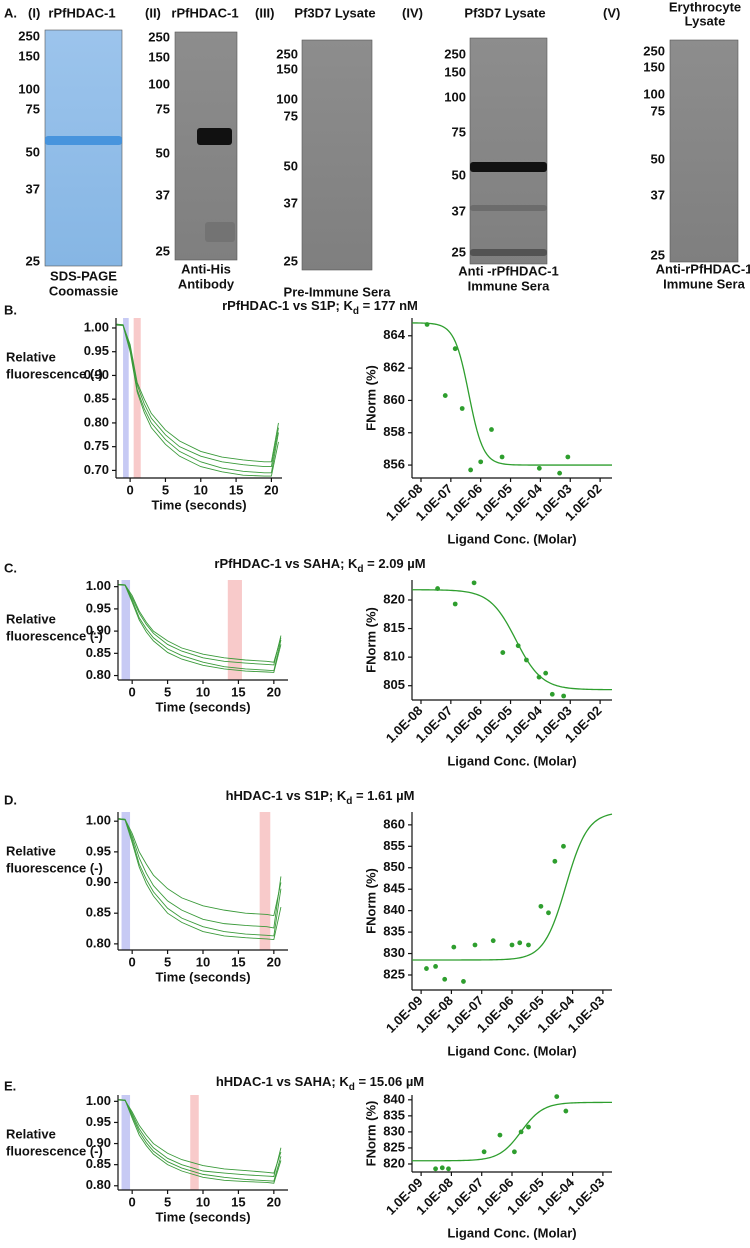 Image resolution: width=750 pixels, height=1248 pixels. I want to click on chart-title: hHDAC-1 vs S1P; Kd = 1.61 µM, so click(320, 797).